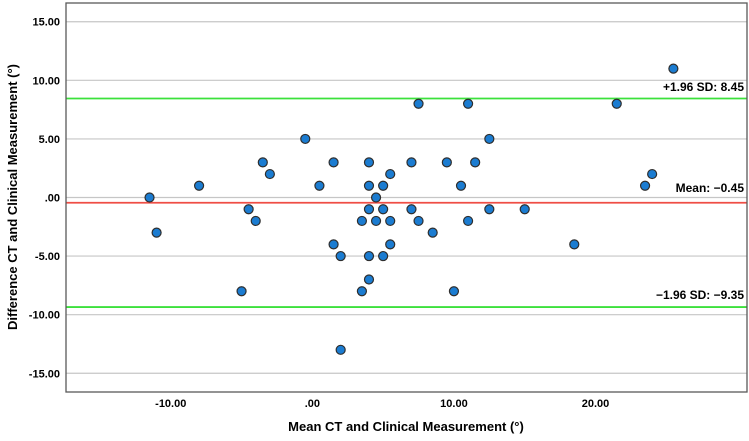 The height and width of the screenshot is (441, 749). I want to click on y-tick-label: 15.00, so click(46, 23).